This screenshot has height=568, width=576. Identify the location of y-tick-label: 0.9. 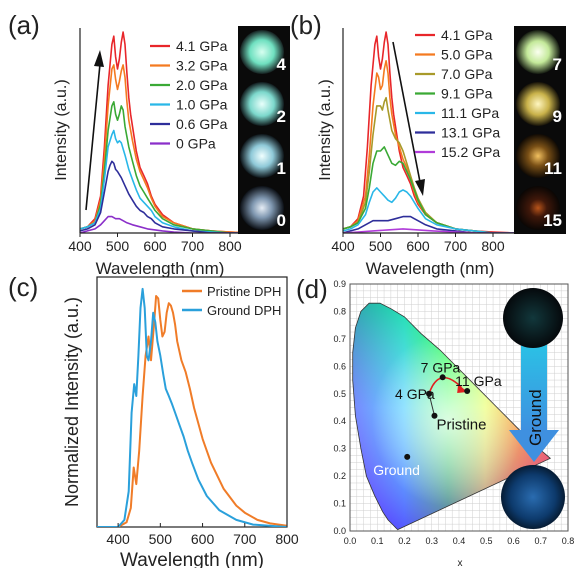
(339, 284).